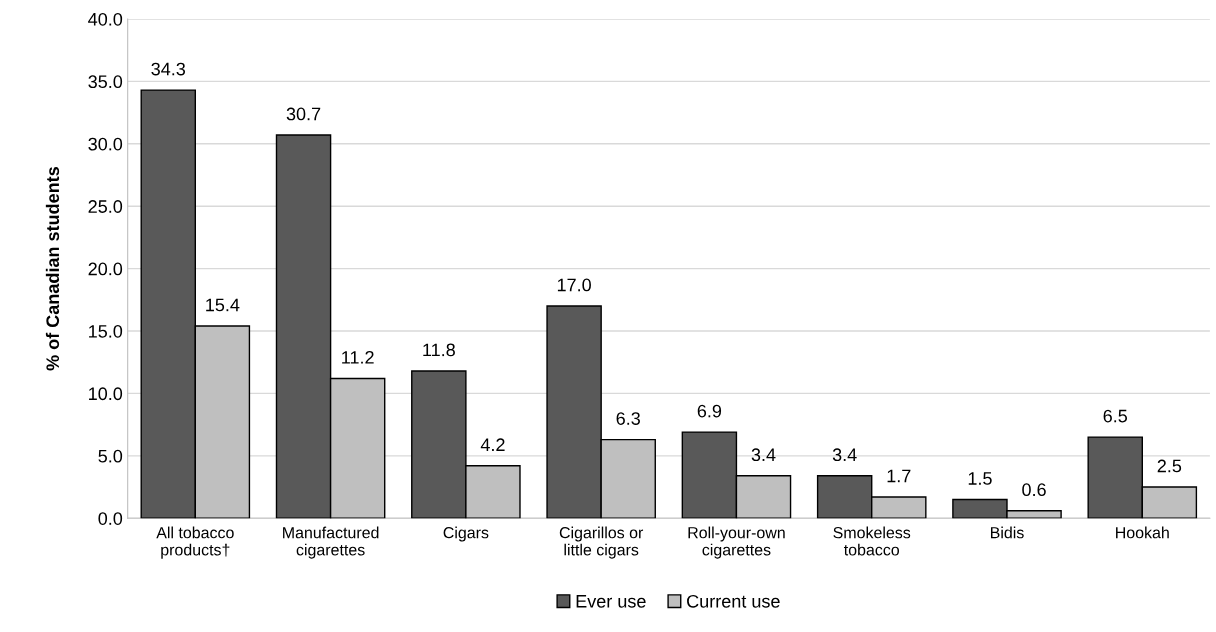 This screenshot has width=1216, height=632. I want to click on y-tick-label: 30.0, so click(105, 144).